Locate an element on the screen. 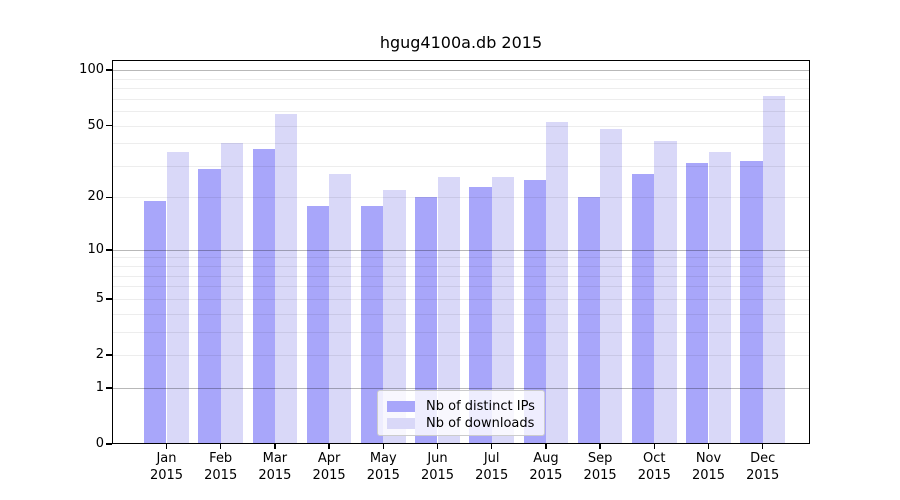 Image resolution: width=900 pixels, height=500 pixels. x-tick-label-dec: Dec 2015 is located at coordinates (763, 467).